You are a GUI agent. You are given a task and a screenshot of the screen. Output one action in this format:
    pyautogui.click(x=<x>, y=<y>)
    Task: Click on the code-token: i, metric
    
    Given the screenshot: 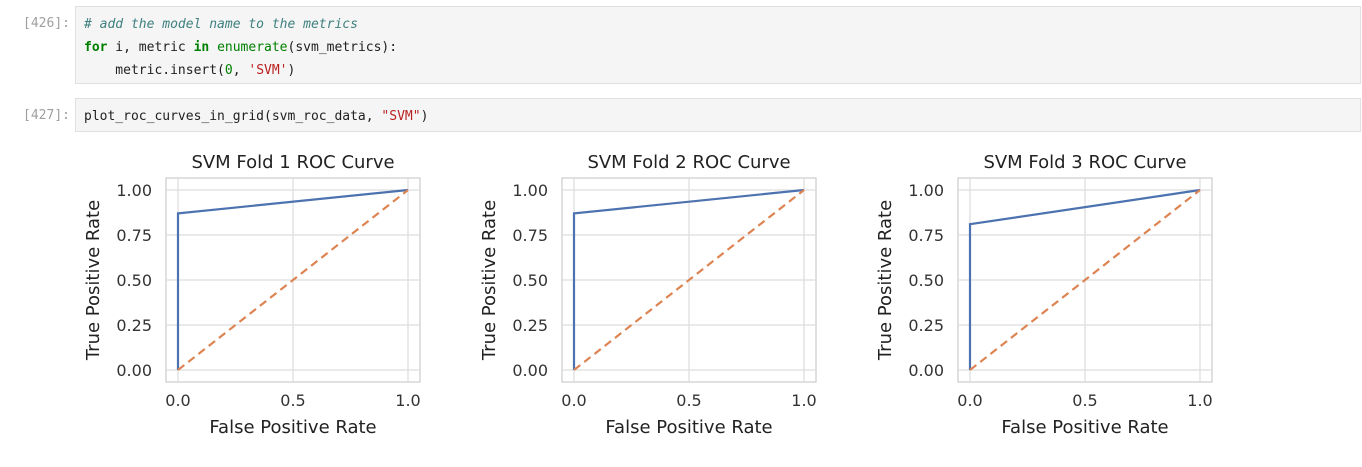 What is the action you would take?
    pyautogui.click(x=150, y=47)
    